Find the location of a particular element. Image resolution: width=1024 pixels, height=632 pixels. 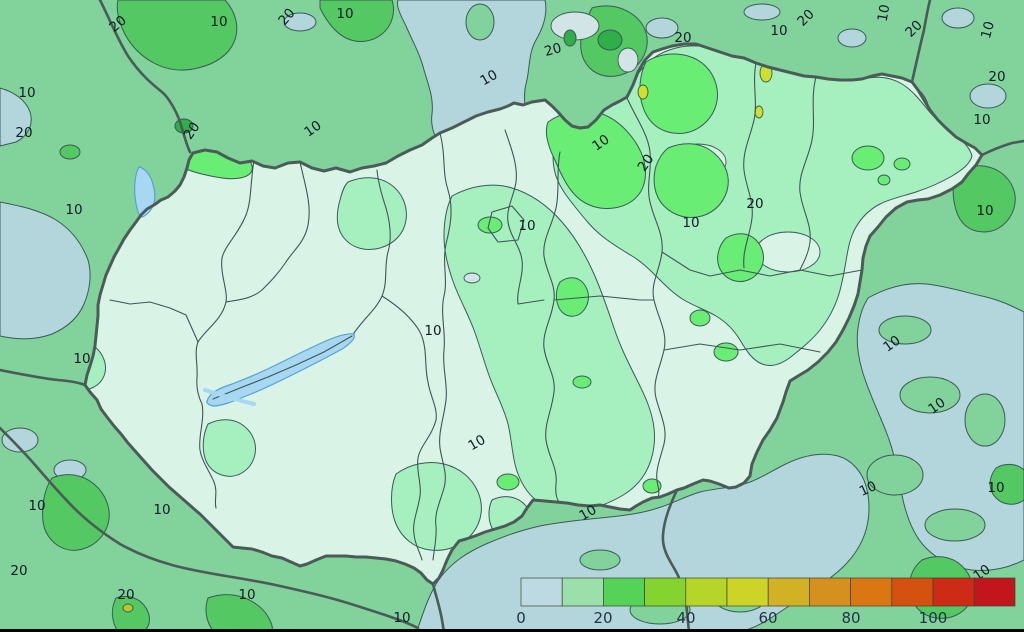

colorbar-tick-labels: 0 20 40 60 80 100 is located at coordinates (731, 618).